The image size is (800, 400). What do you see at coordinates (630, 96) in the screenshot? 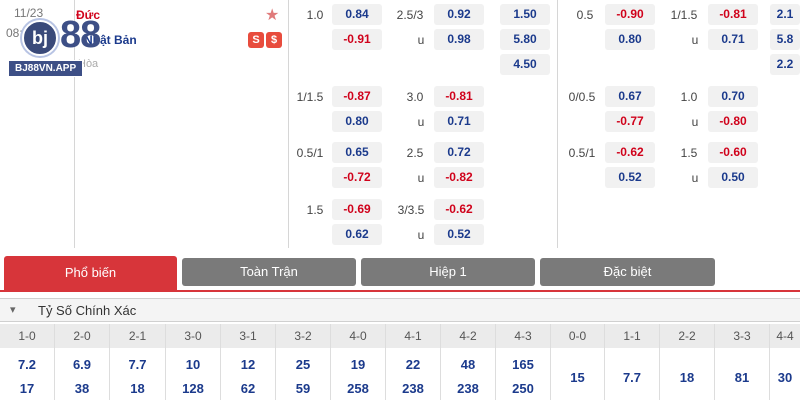
I see `odds-cell: 0.67` at bounding box center [630, 96].